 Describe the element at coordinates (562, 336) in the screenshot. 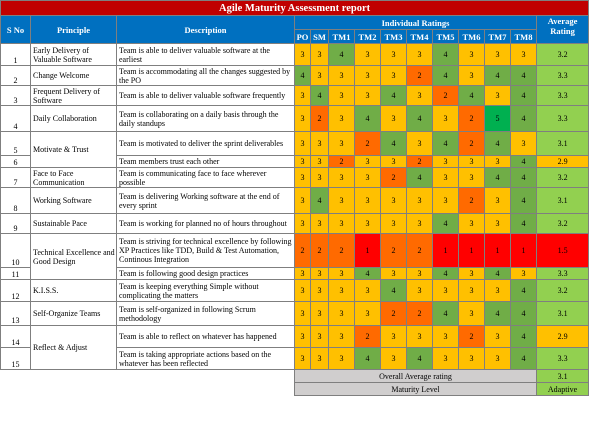

I see `average-cell: 2.9` at that location.